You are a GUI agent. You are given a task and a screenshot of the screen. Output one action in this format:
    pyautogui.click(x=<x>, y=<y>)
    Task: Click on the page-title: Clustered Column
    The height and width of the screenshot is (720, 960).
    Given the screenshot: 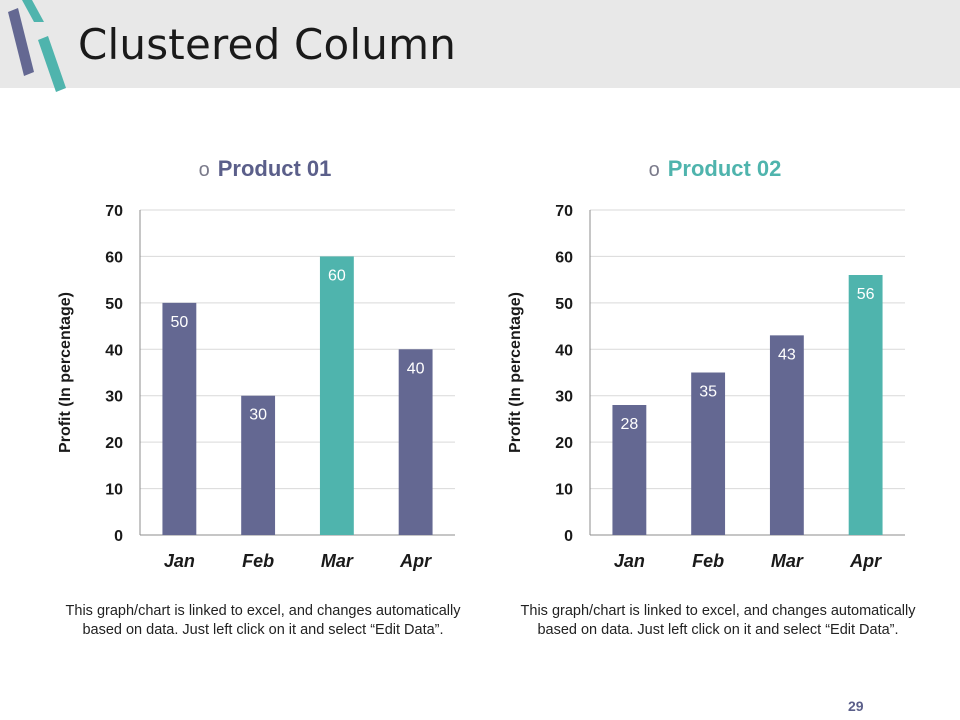 What is the action you would take?
    pyautogui.click(x=267, y=44)
    